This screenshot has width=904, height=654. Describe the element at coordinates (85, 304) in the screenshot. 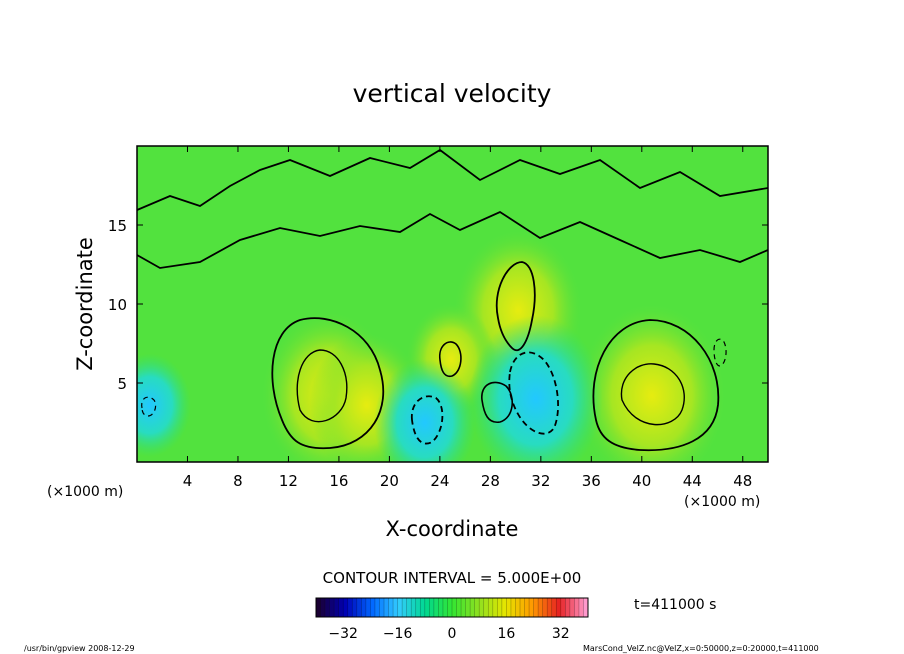

I see `y-axis-label: Z-coordinate` at that location.